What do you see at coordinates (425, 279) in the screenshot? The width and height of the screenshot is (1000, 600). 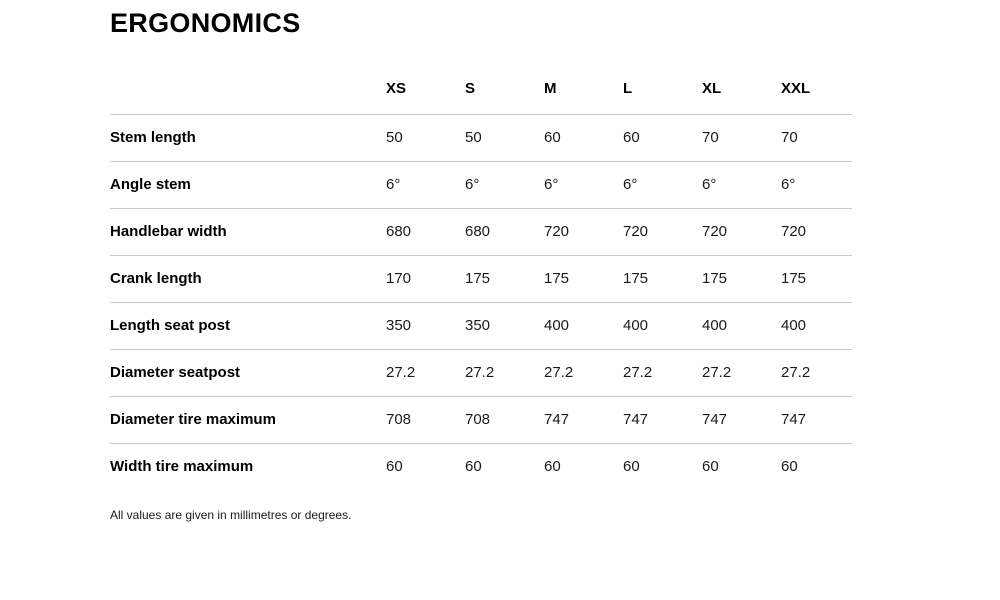 I see `cell-value: 170` at bounding box center [425, 279].